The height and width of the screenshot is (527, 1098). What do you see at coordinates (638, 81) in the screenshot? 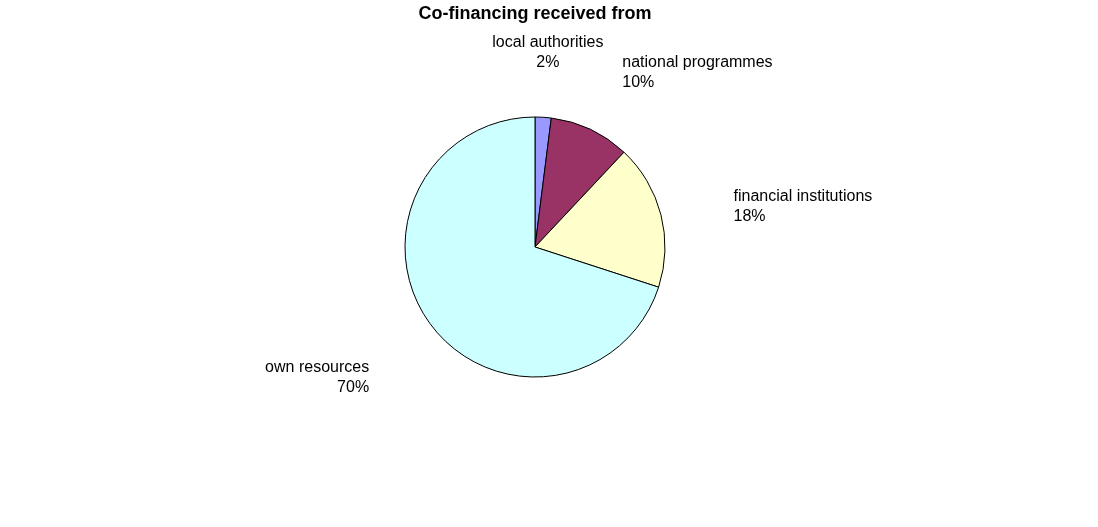
I see `data-label: 10%` at bounding box center [638, 81].